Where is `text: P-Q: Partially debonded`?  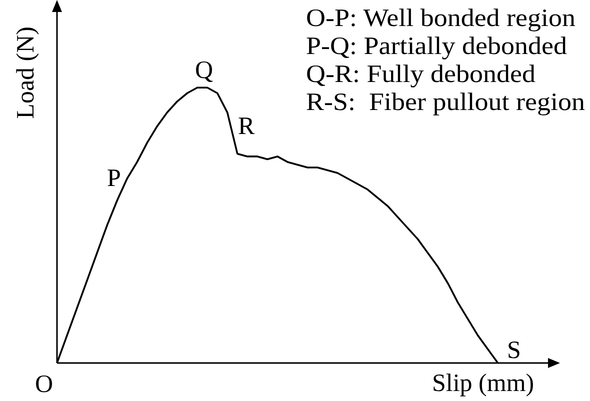 text: P-Q: Partially debonded is located at coordinates (436, 46).